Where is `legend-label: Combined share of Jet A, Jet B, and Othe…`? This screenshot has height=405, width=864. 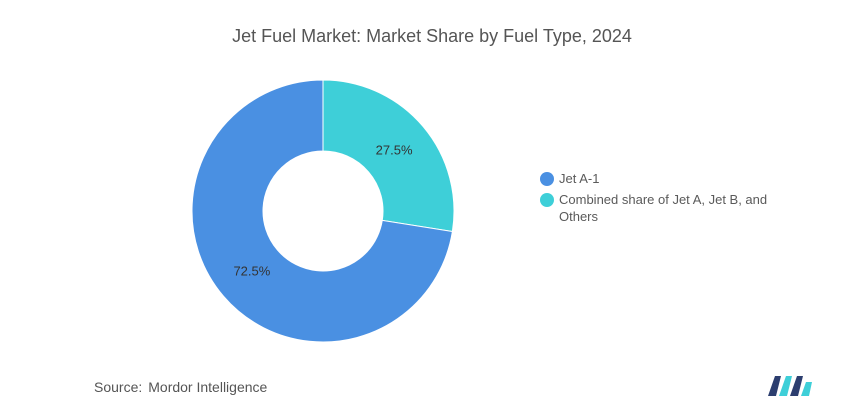 legend-label: Combined share of Jet A, Jet B, and Othe… is located at coordinates (663, 208).